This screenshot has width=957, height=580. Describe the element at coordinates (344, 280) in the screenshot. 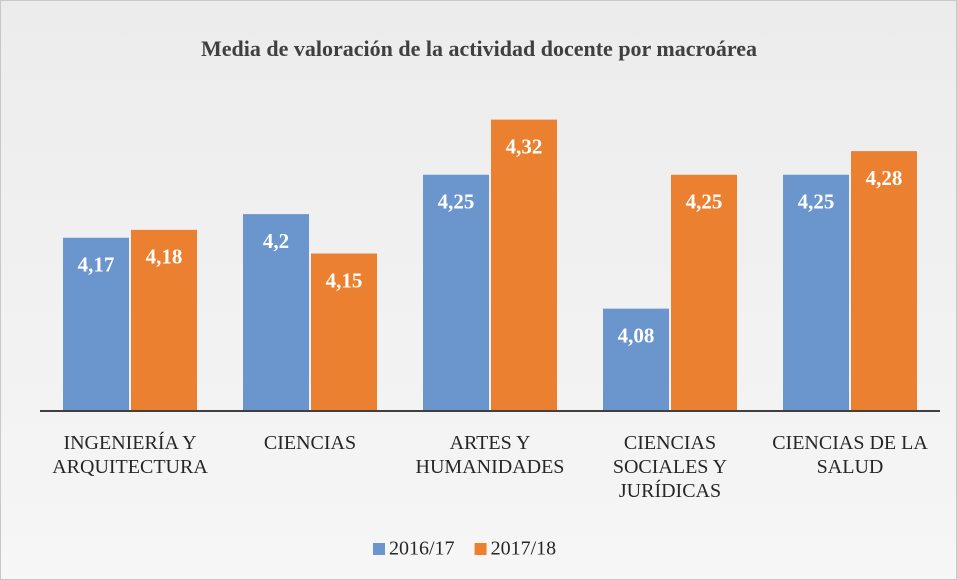

I see `data-label: 4,15` at that location.